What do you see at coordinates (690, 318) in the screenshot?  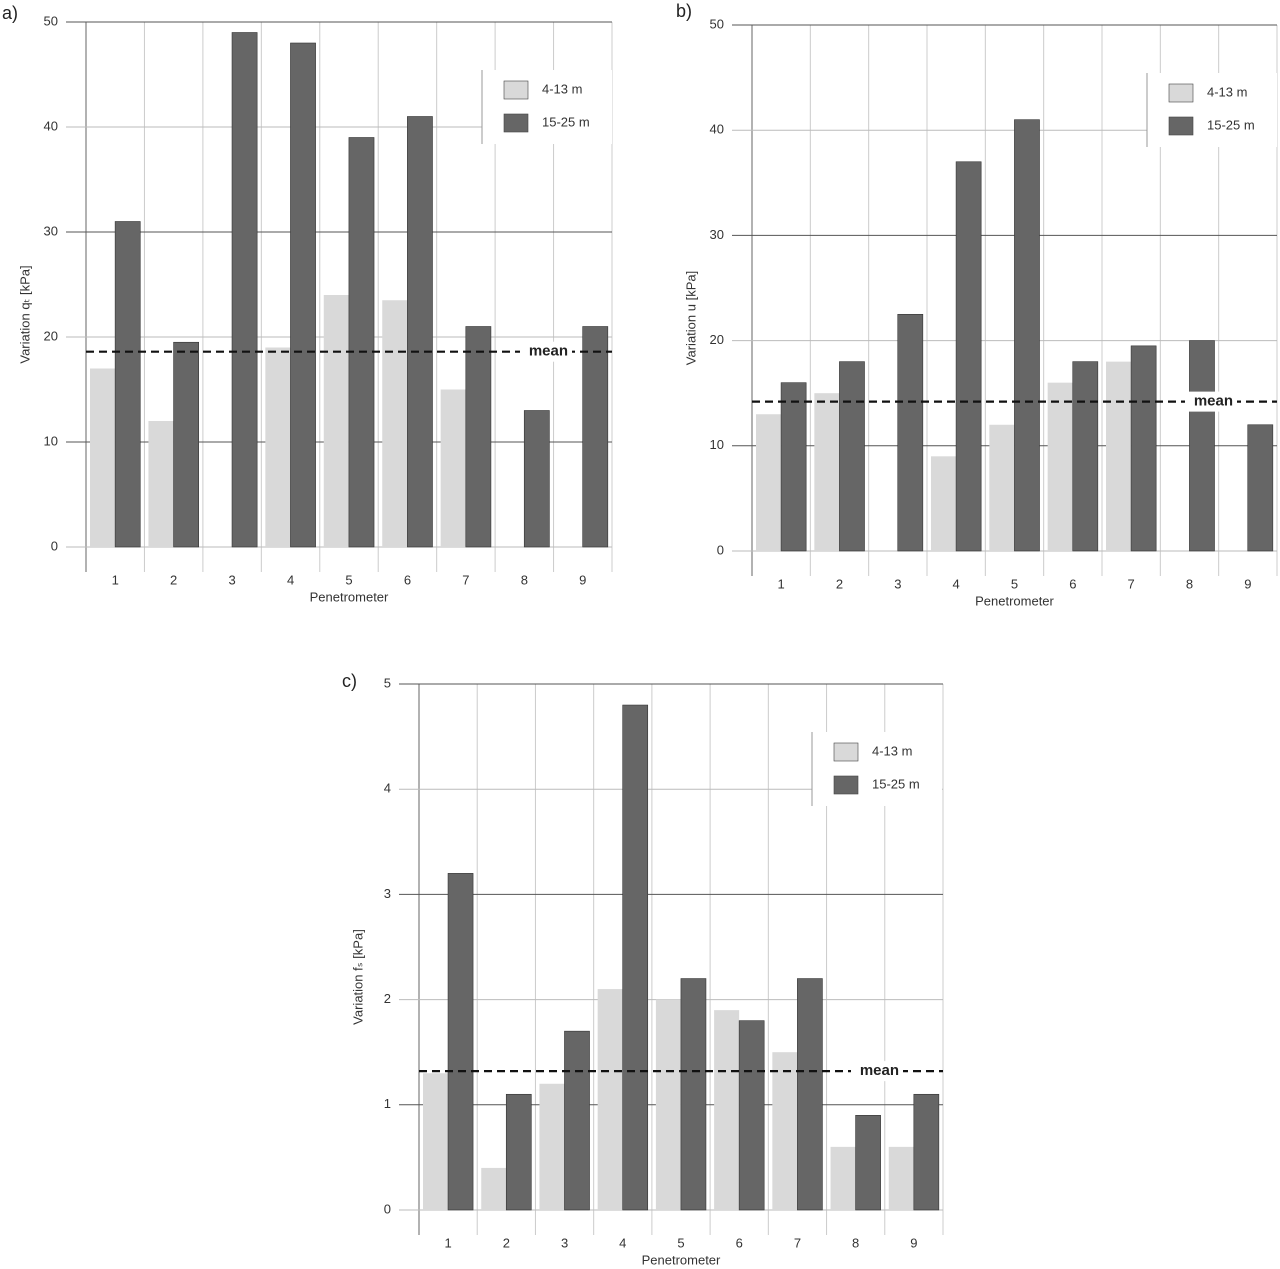 I see `y-axis-label: Variation u [kPa]` at bounding box center [690, 318].